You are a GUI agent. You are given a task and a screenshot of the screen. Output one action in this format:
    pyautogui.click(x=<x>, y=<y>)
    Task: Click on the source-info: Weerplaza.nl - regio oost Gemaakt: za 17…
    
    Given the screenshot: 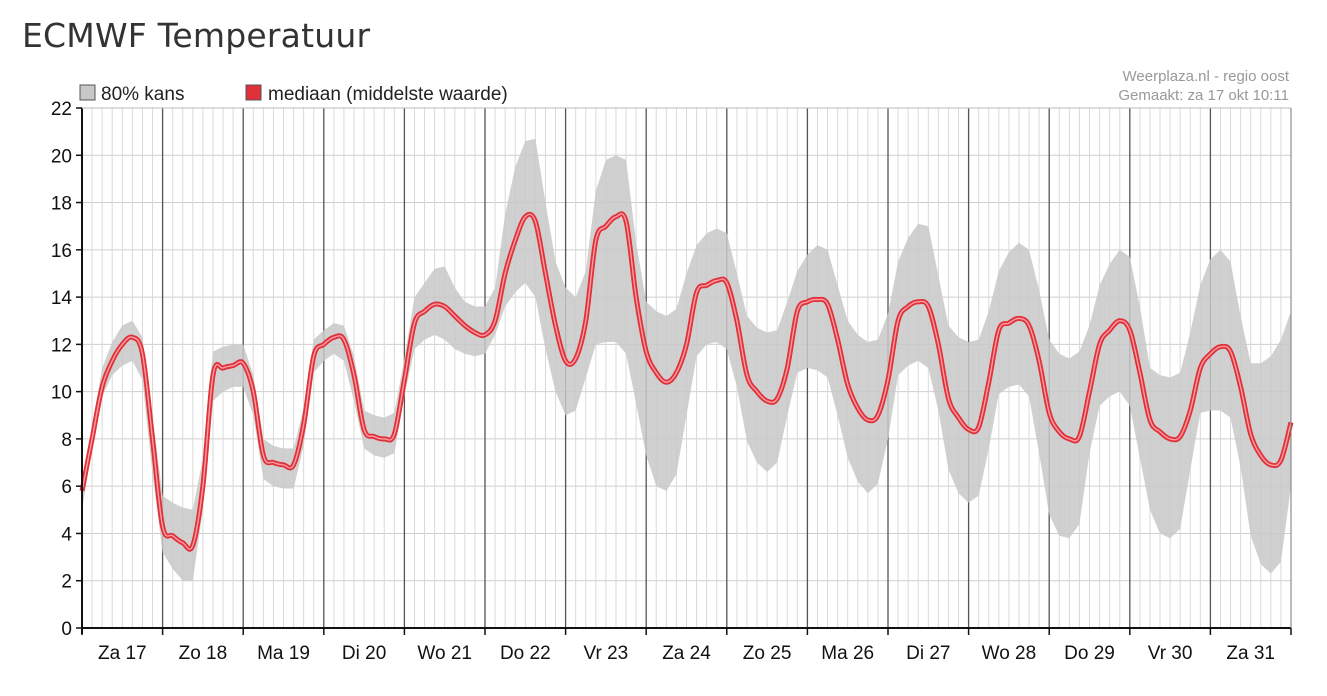 What is the action you would take?
    pyautogui.click(x=1203, y=86)
    